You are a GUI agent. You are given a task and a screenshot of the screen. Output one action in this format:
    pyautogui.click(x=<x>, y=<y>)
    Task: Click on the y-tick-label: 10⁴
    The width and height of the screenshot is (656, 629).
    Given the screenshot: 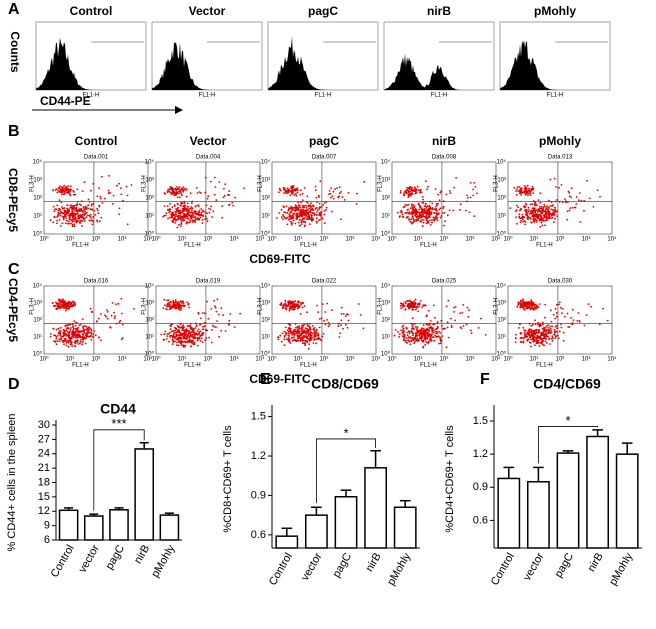 What is the action you would take?
    pyautogui.click(x=502, y=162)
    